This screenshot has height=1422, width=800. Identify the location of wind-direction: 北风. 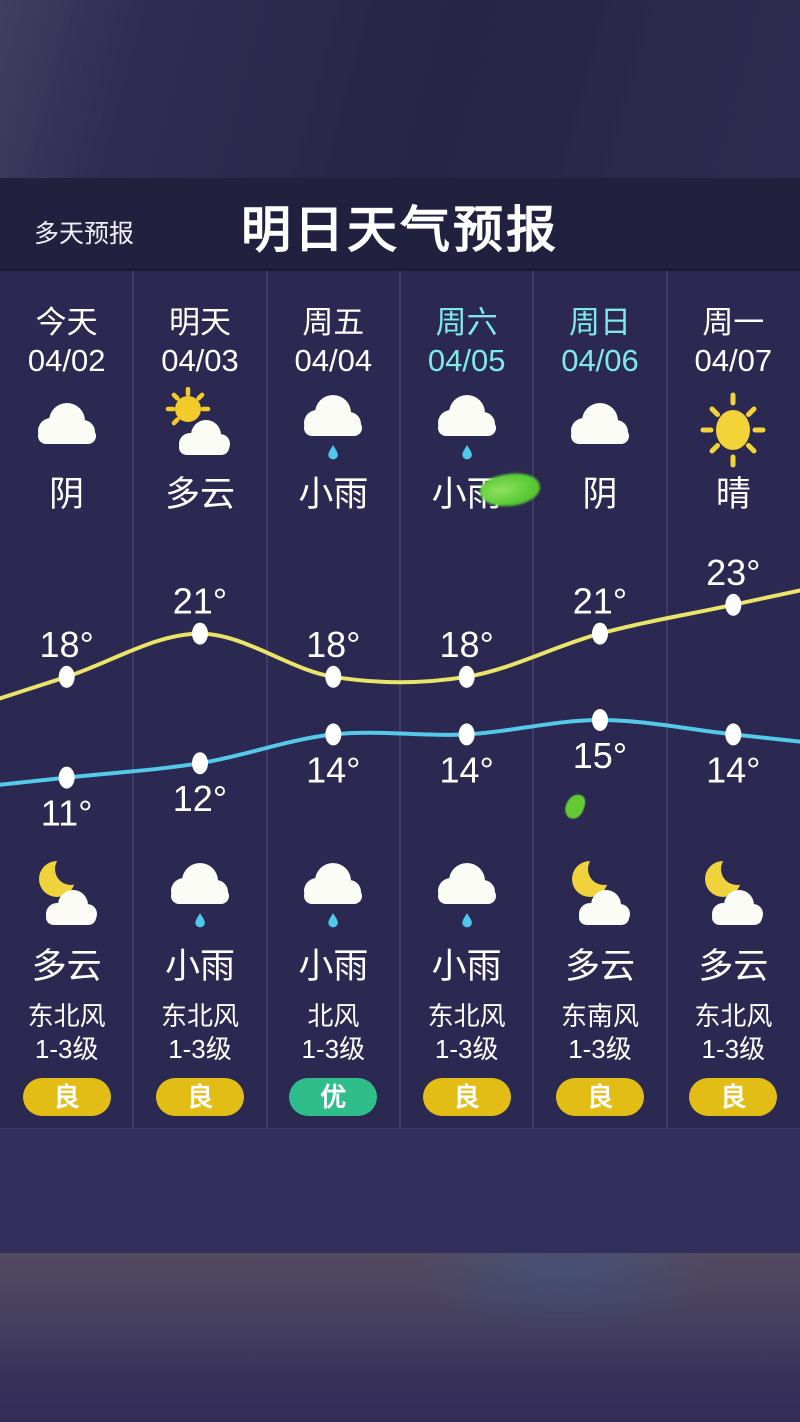
(333, 1016).